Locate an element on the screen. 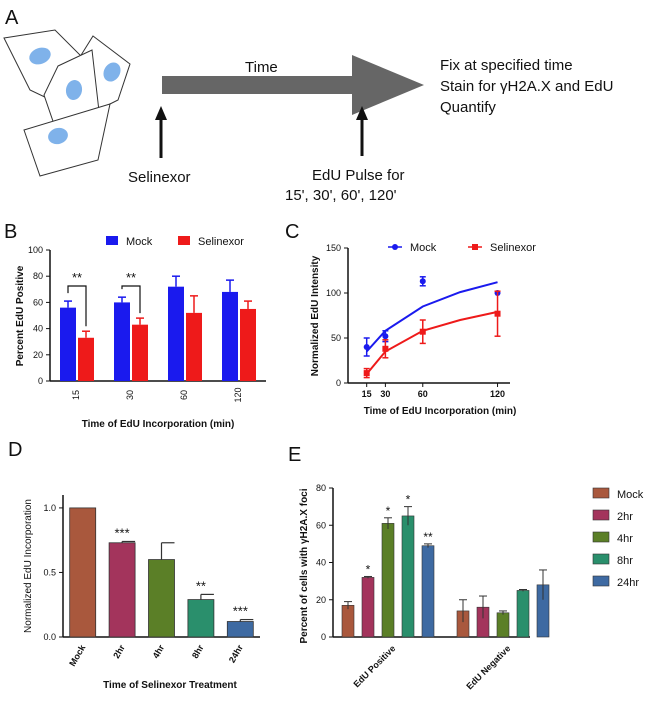  x-axis-title: Time of EdU Incorporation (min) is located at coordinates (440, 411).